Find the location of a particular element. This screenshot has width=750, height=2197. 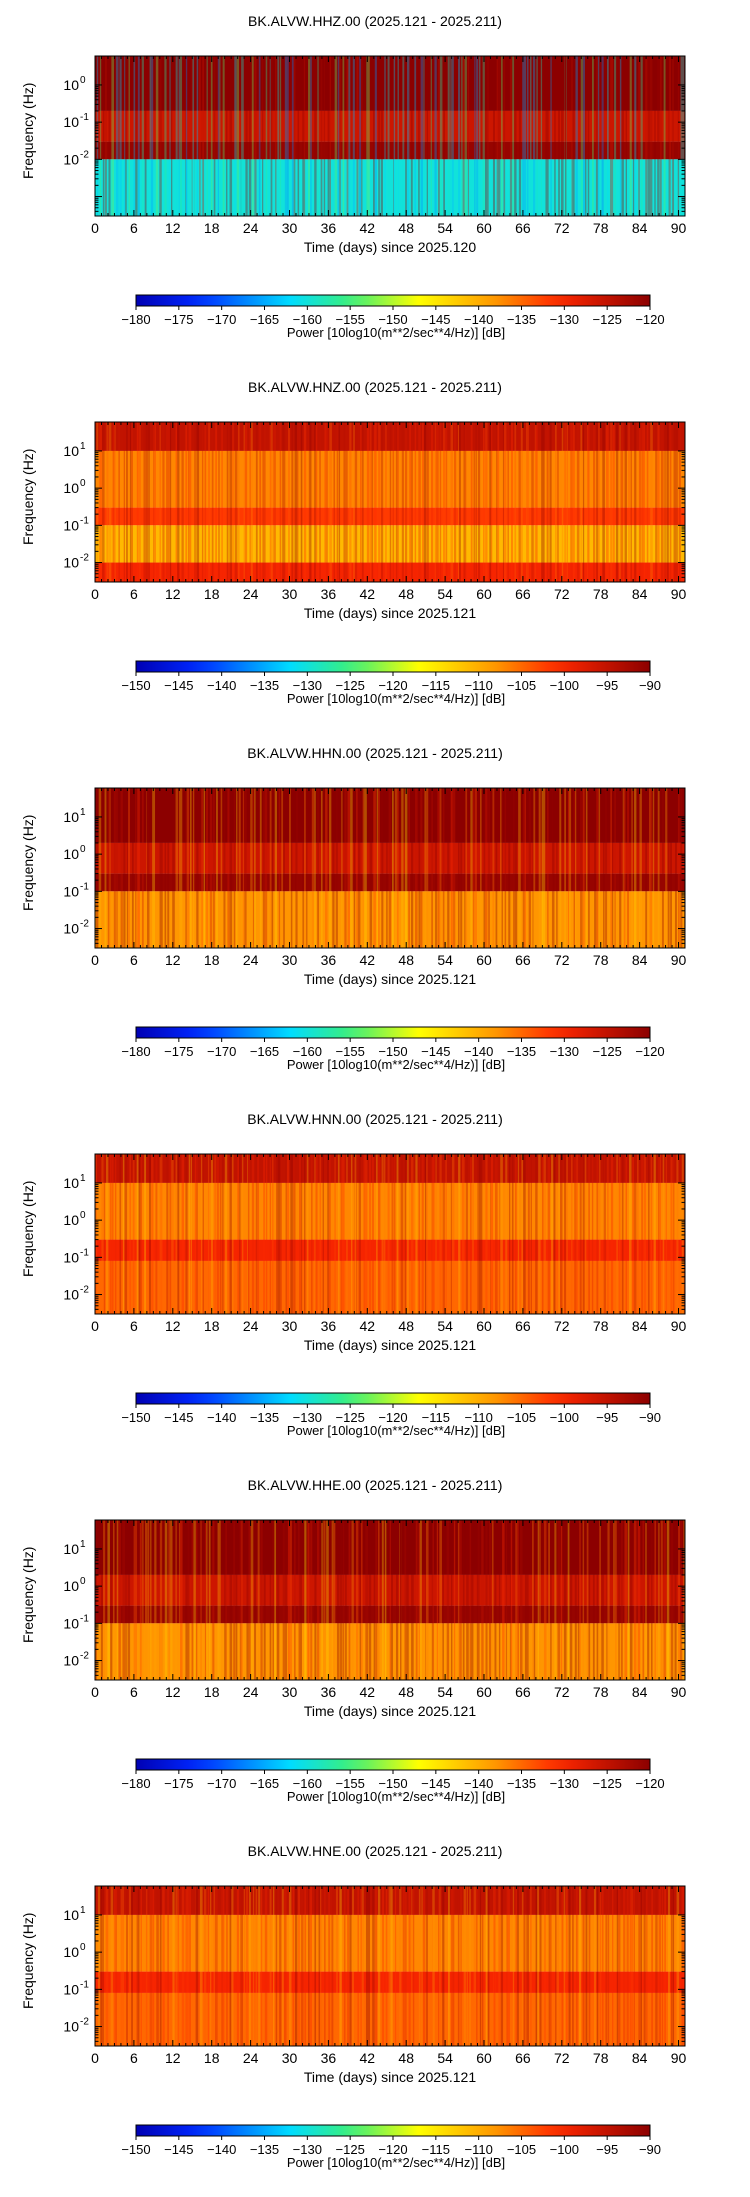

colorbar-tick-label: −90 is located at coordinates (650, 2149).